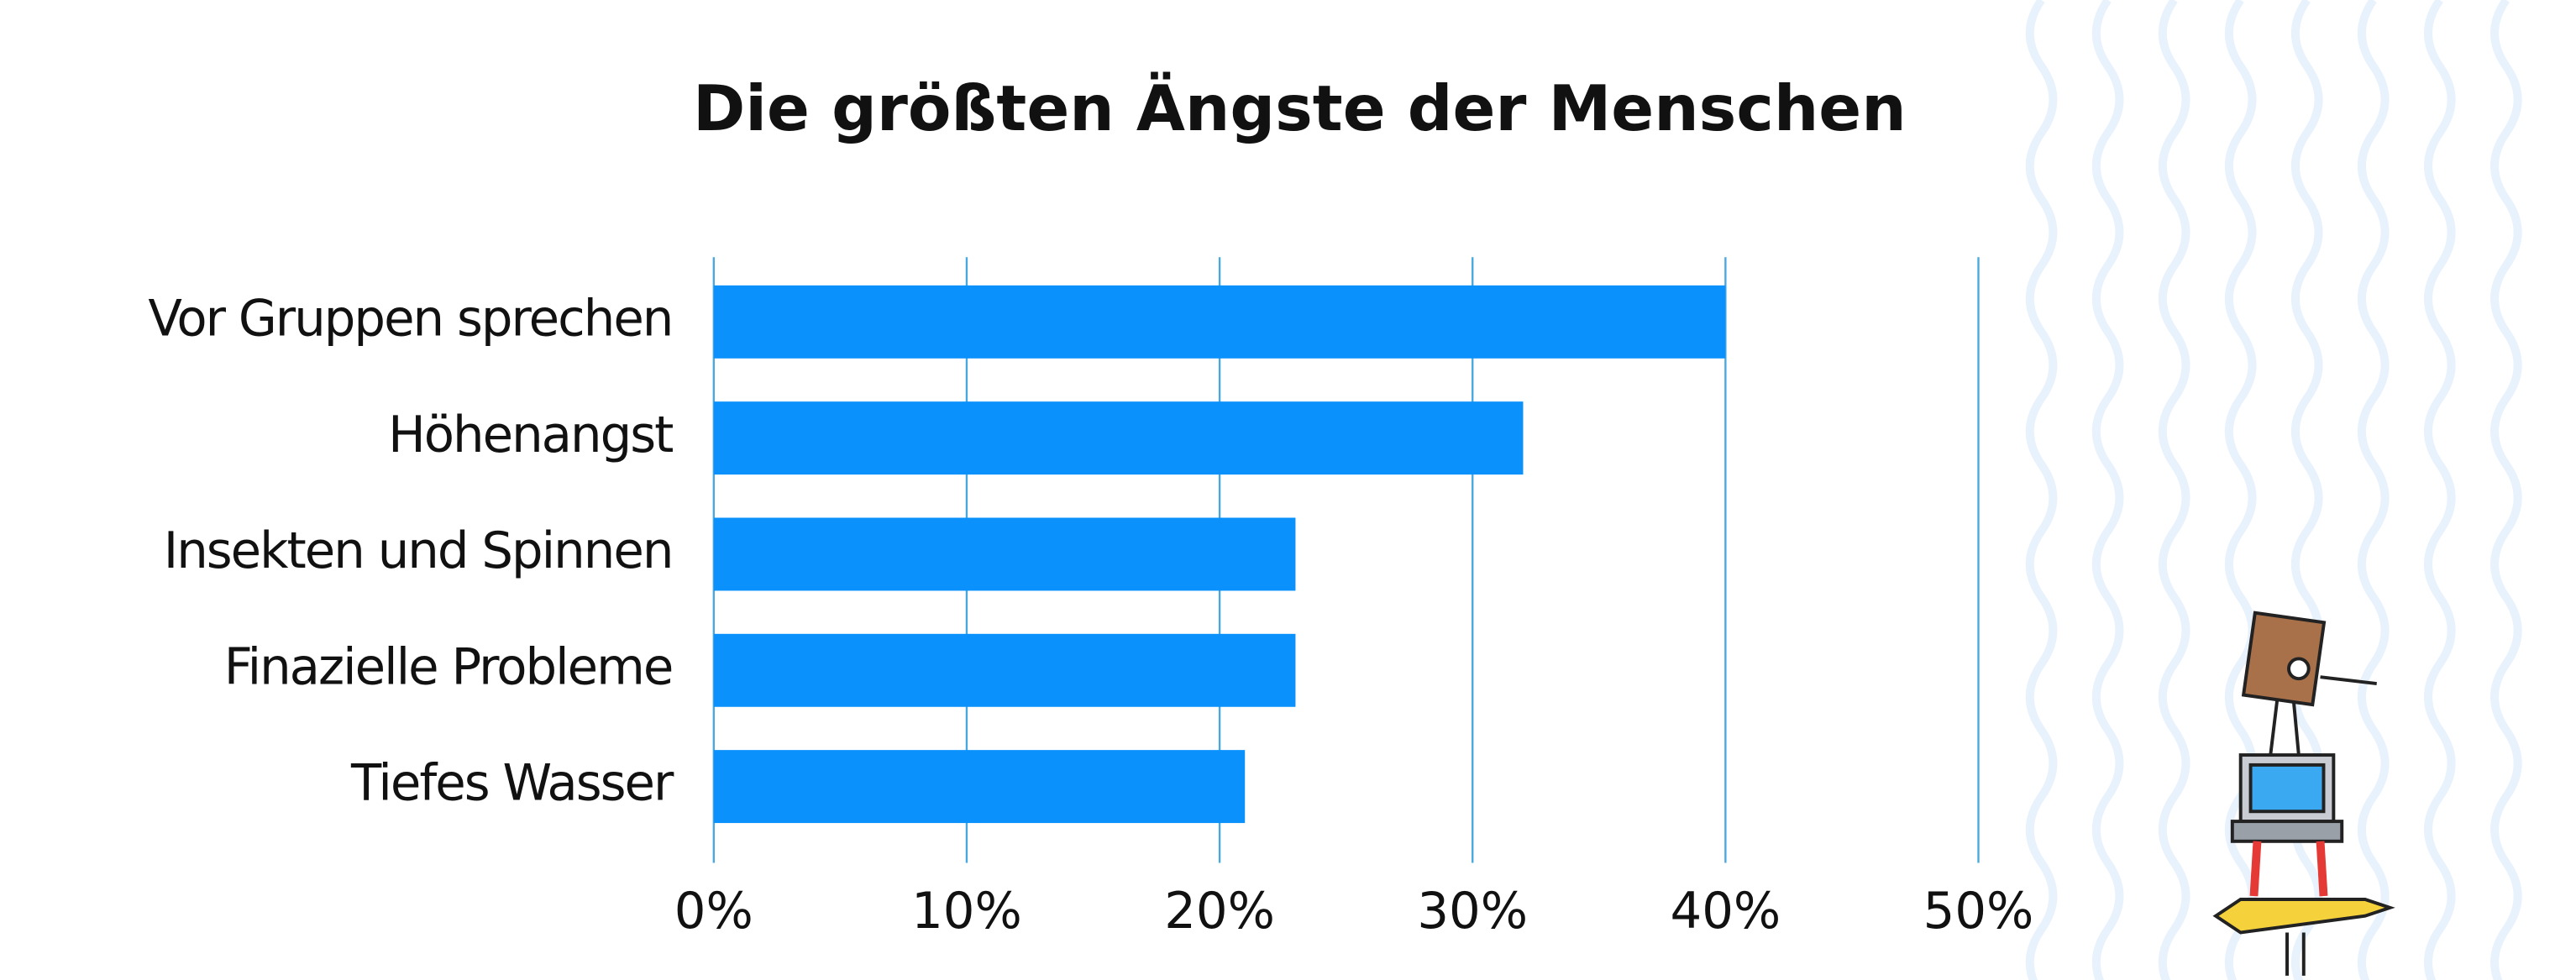 The height and width of the screenshot is (980, 2576). I want to click on x-tick-label: 10%, so click(966, 911).